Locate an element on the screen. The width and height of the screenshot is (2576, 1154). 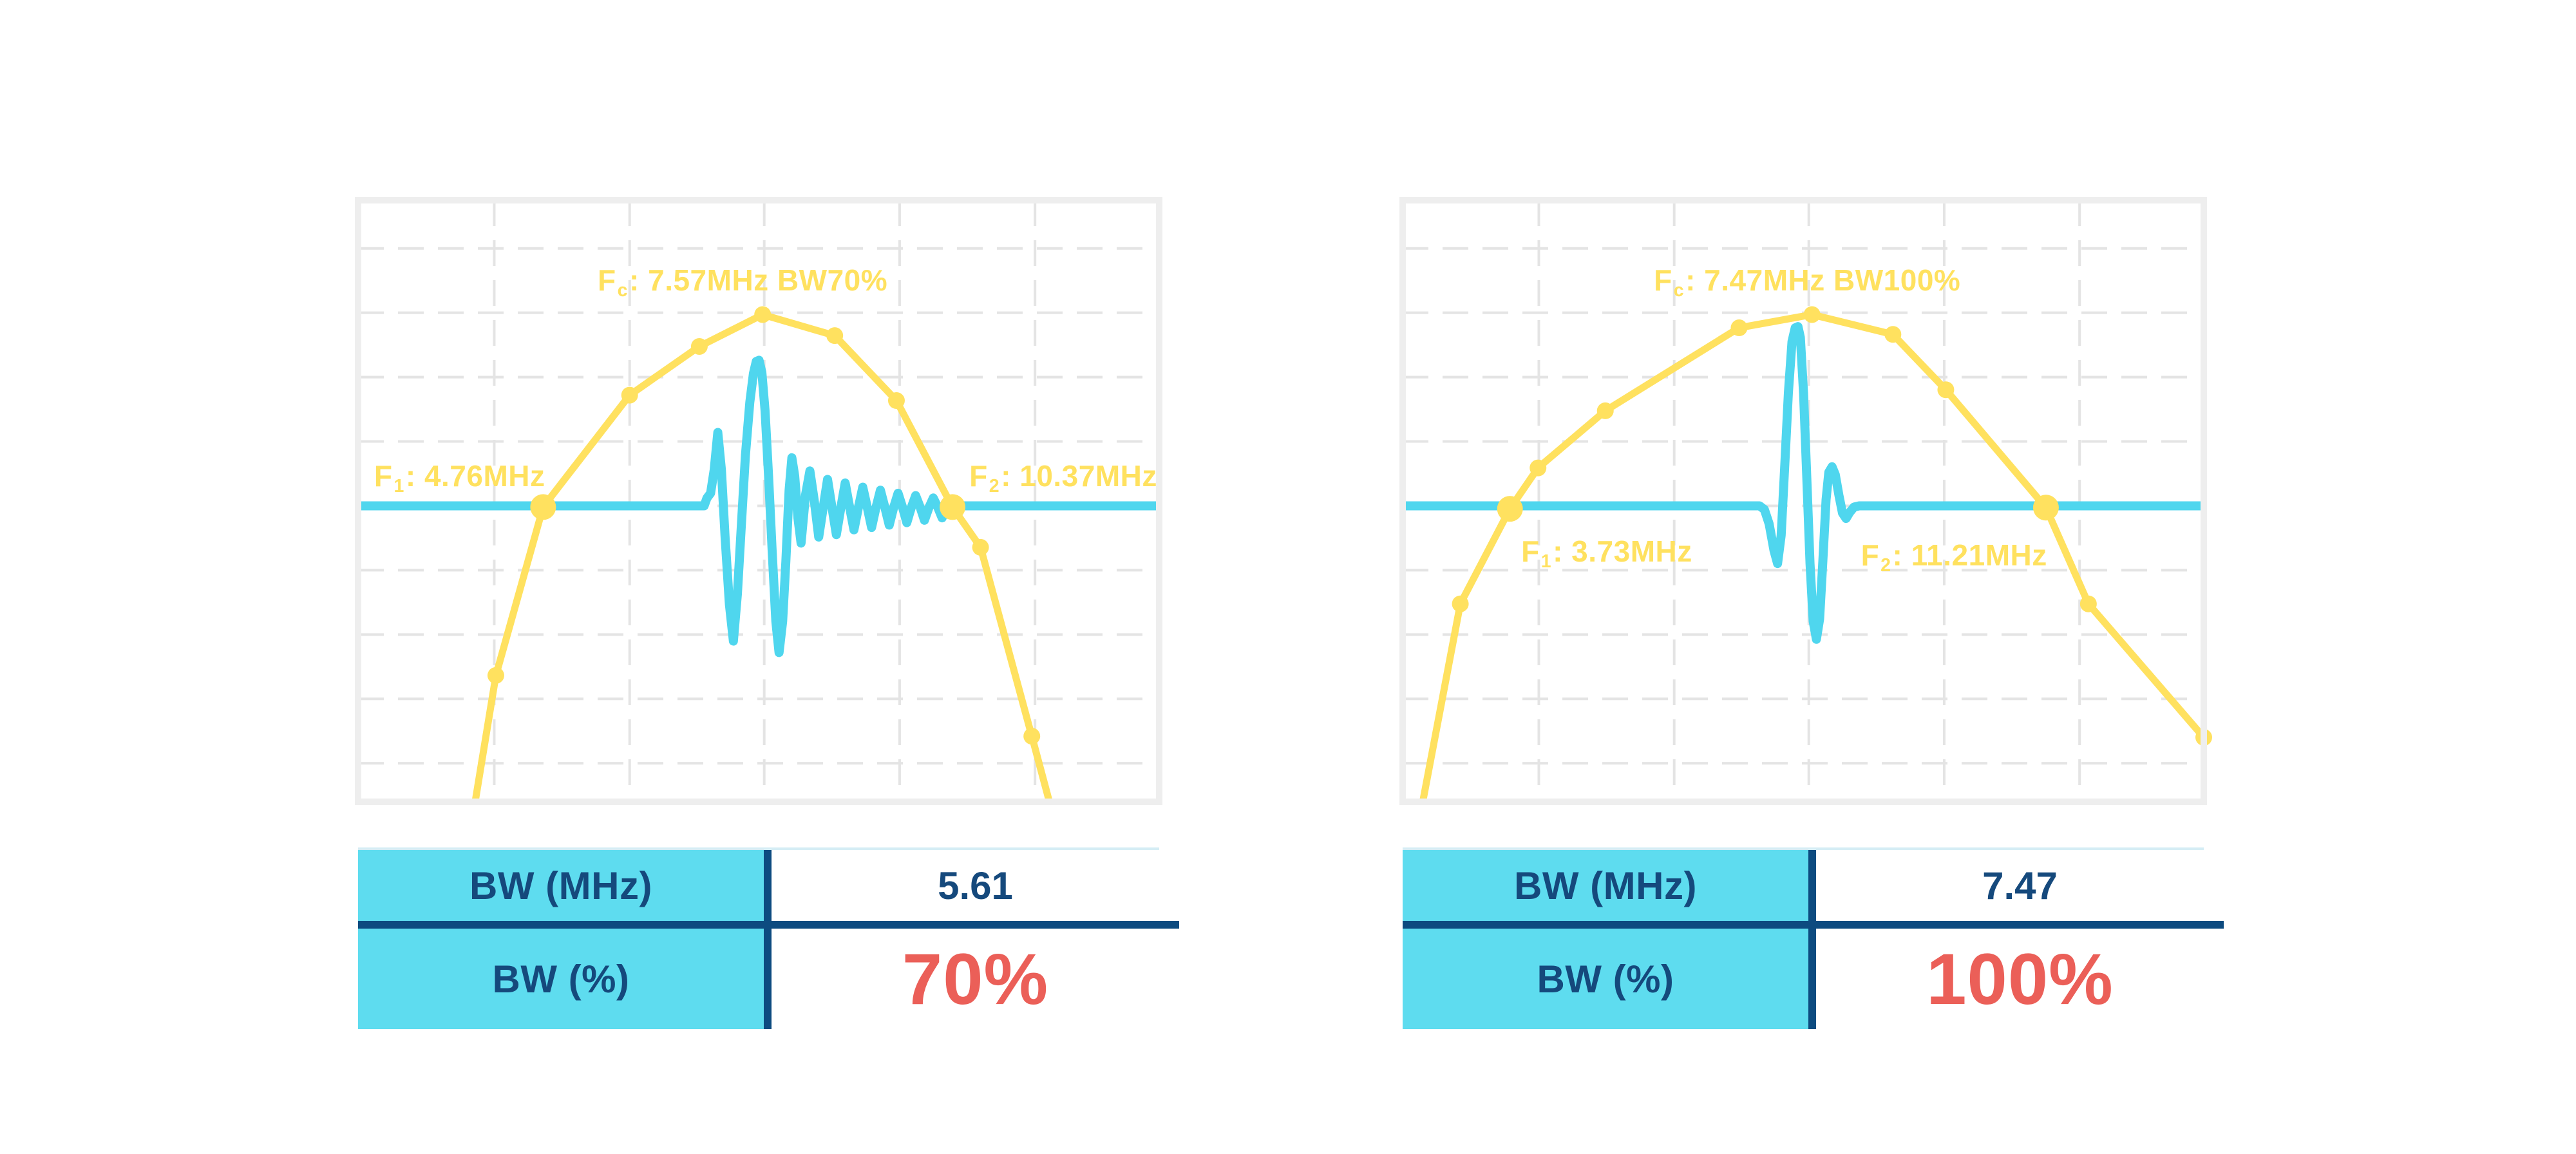
f1-frequency-label: F1: 4.76MHz is located at coordinates (460, 477).